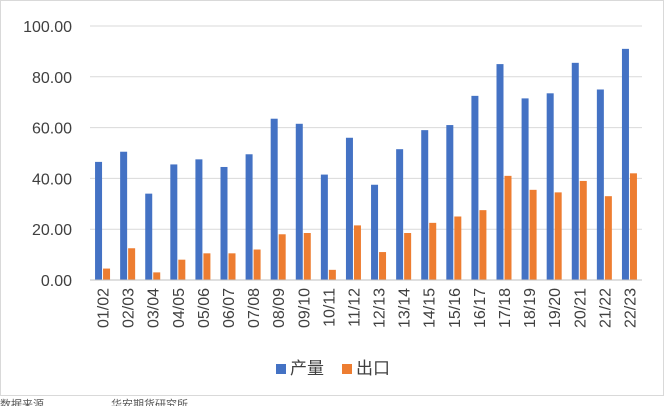 This screenshot has width=668, height=406. I want to click on x-tick-label: 20/21, so click(580, 308).